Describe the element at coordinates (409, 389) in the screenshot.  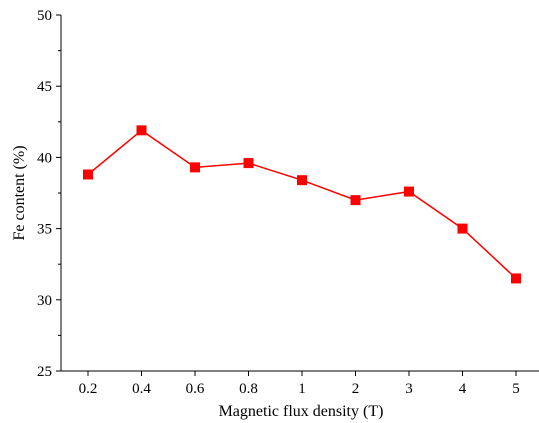
I see `x-tick-label: 3` at that location.